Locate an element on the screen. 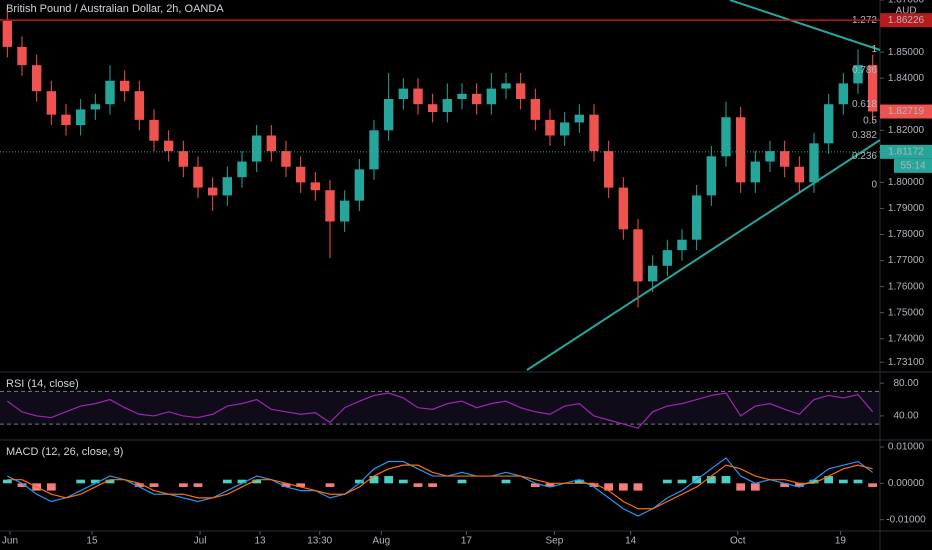 The height and width of the screenshot is (550, 932). y-tick-label: 1.84000 is located at coordinates (906, 78).